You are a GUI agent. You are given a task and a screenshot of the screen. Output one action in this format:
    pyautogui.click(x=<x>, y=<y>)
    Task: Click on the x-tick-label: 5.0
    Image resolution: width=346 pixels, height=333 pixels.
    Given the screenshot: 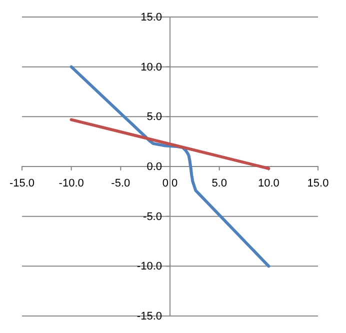 What is the action you would take?
    pyautogui.click(x=219, y=183)
    